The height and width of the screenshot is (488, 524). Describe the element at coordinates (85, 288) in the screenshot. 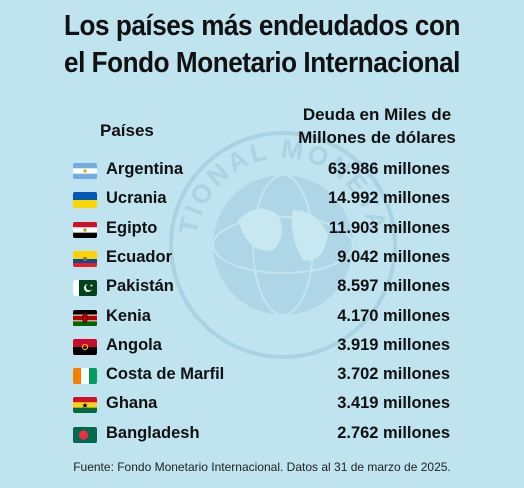

I see `pakistan-flag-icon` at that location.